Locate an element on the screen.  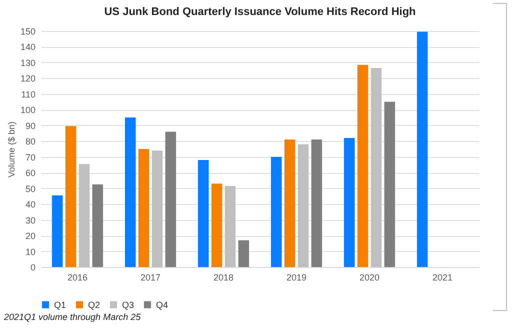
y-tick-label: 130 is located at coordinates (28, 63).